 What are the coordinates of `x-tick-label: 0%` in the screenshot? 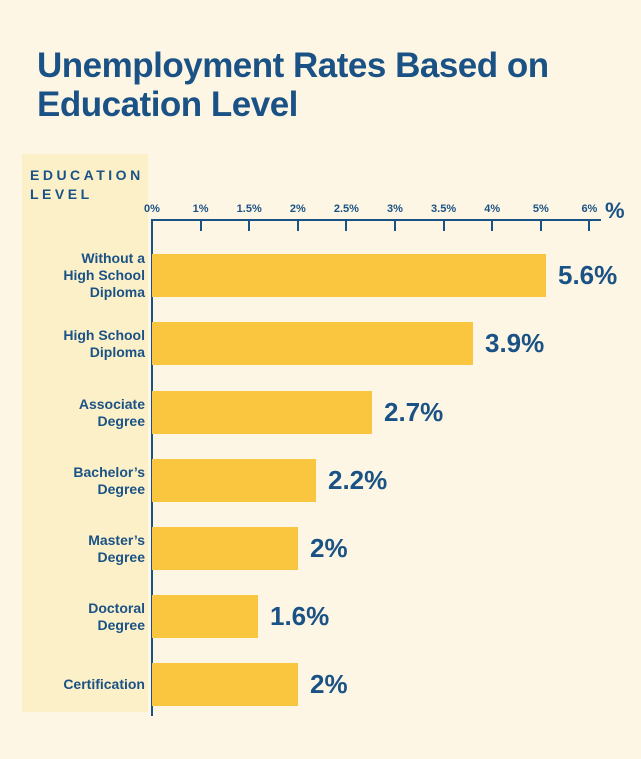 It's located at (152, 209).